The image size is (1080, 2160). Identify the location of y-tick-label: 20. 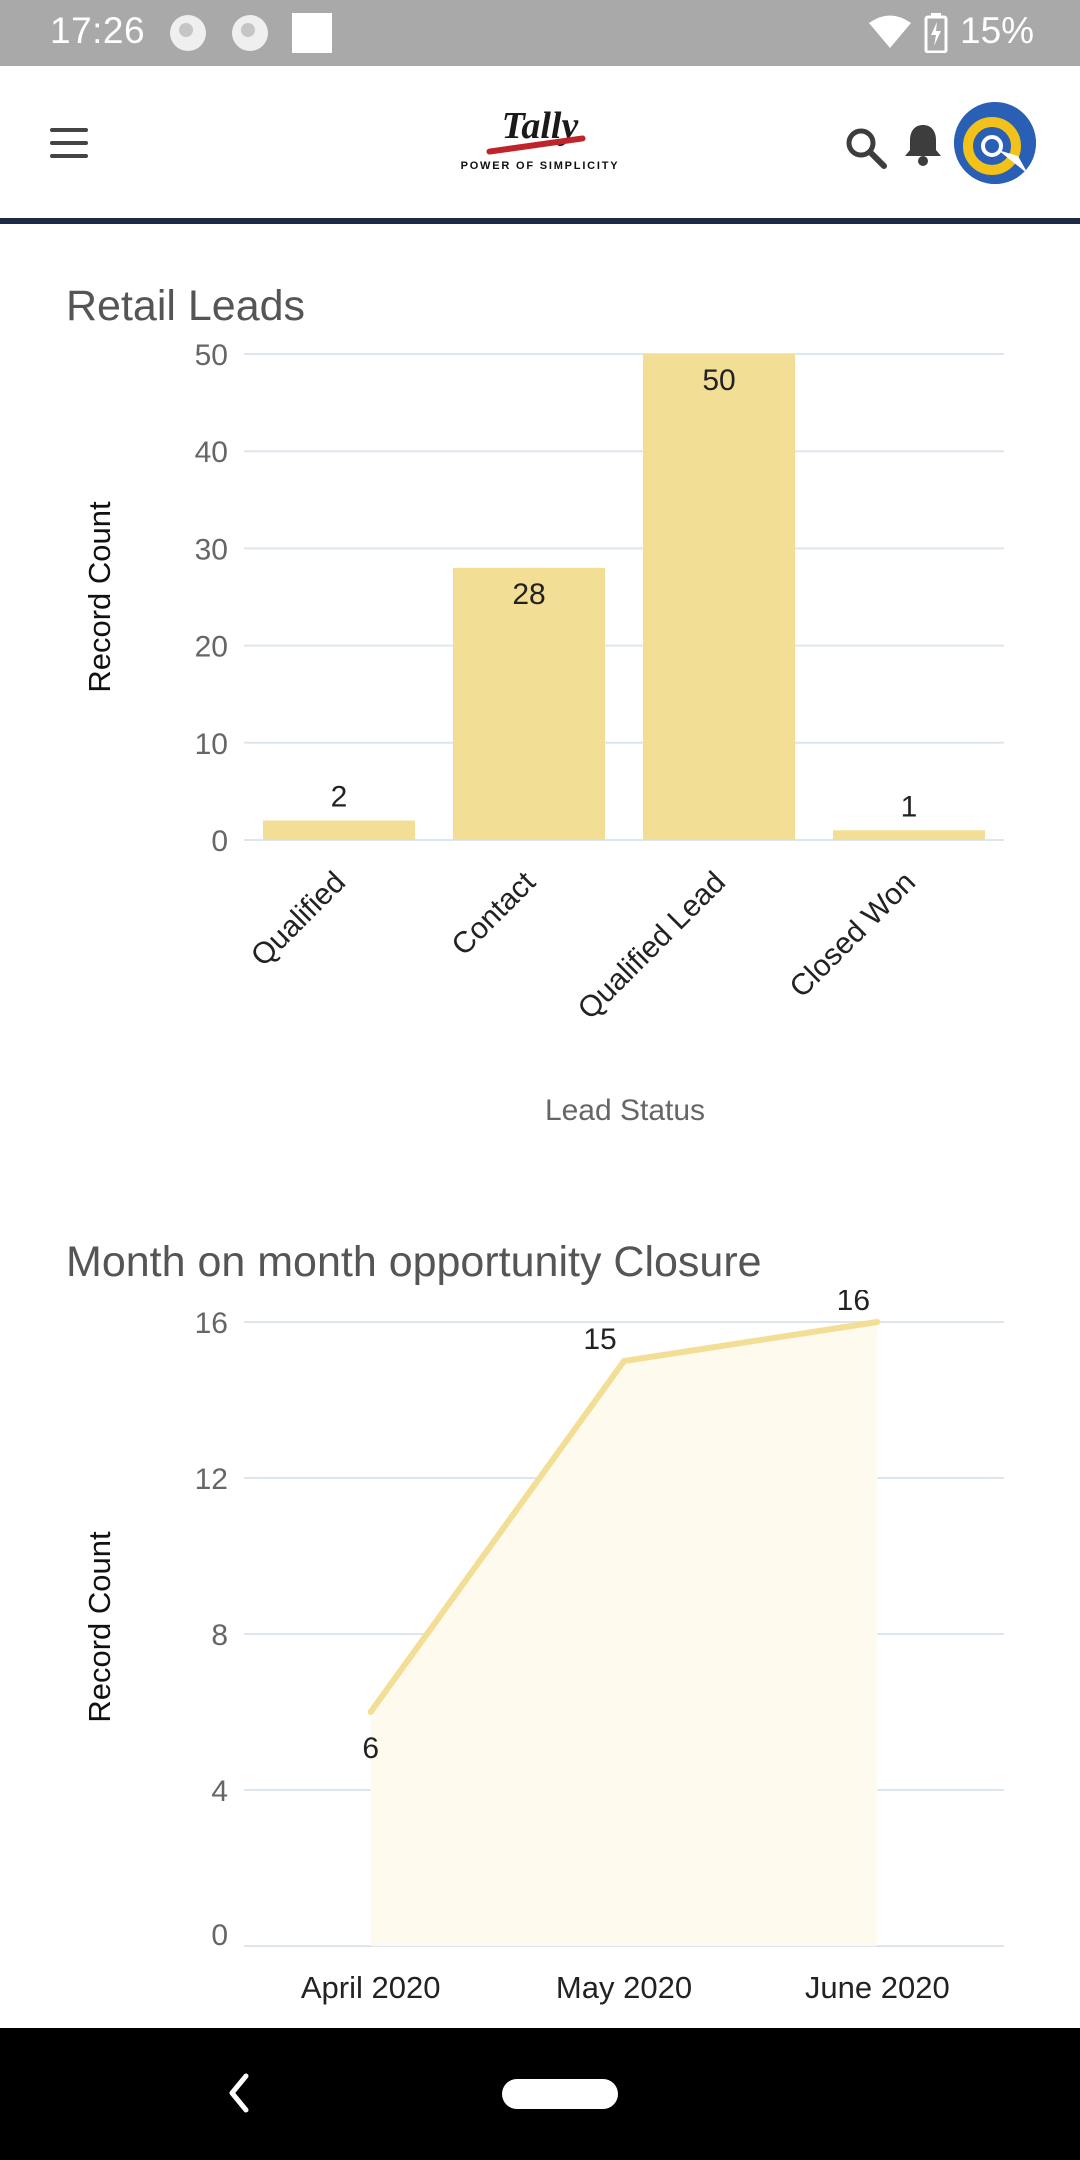
(211, 647).